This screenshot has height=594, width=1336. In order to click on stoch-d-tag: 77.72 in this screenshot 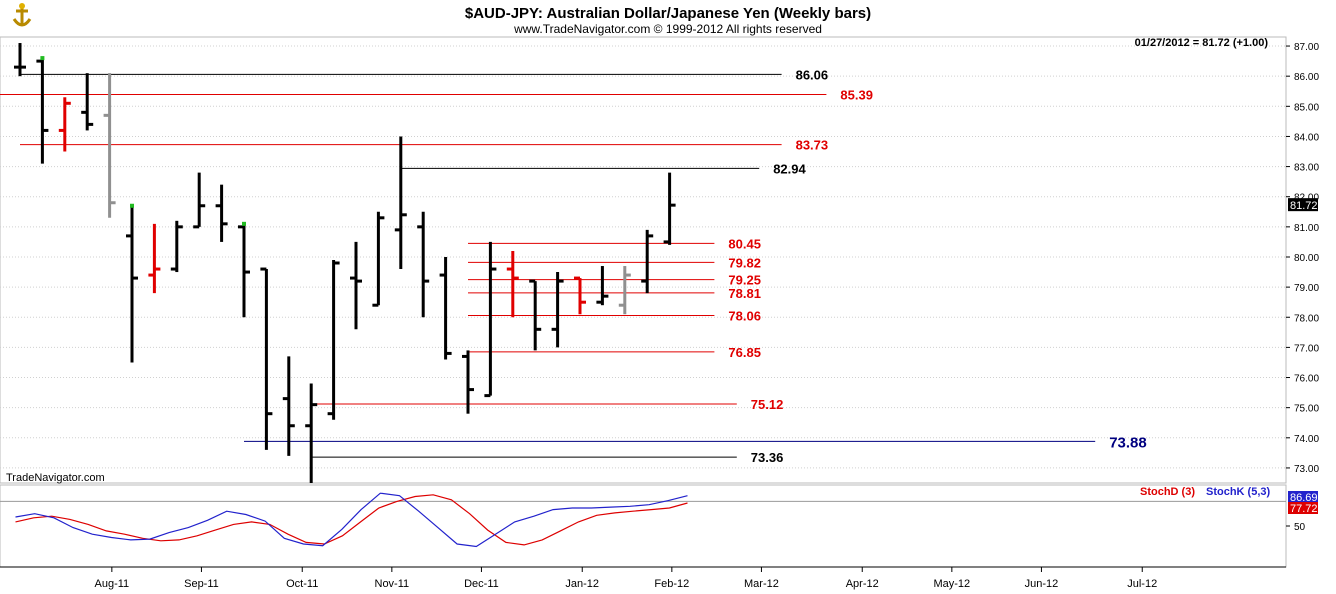, I will do `click(1303, 508)`.